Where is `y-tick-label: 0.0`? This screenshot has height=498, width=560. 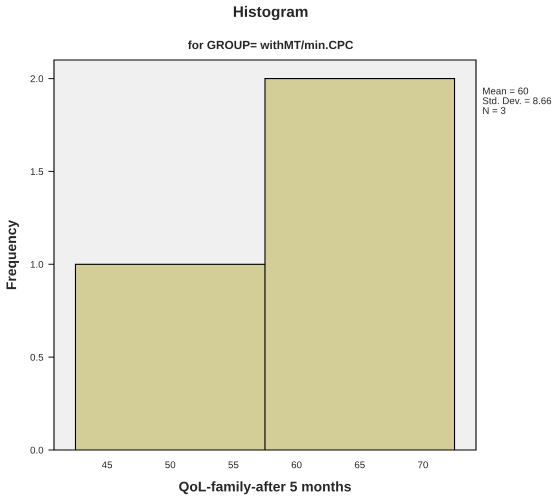
y-tick-label: 0.0 is located at coordinates (37, 450).